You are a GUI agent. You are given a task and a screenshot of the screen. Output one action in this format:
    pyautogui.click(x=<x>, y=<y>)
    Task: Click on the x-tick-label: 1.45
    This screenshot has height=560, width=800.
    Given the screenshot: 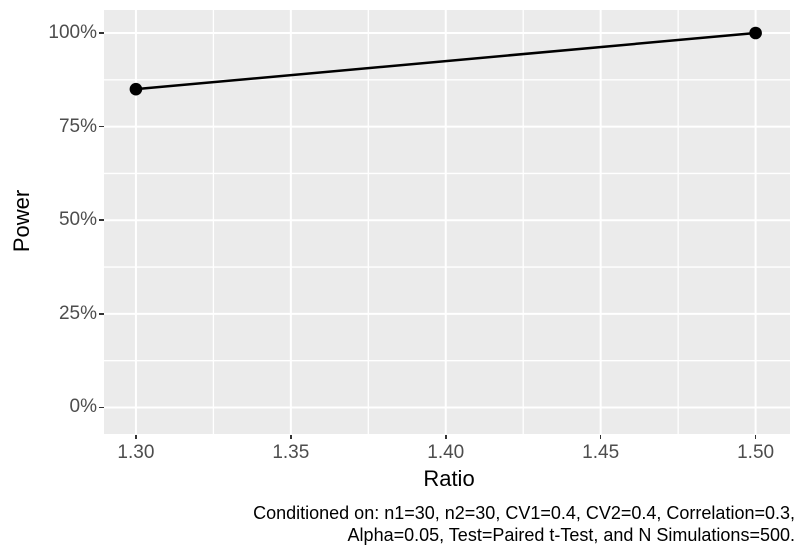 What is the action you would take?
    pyautogui.click(x=601, y=452)
    